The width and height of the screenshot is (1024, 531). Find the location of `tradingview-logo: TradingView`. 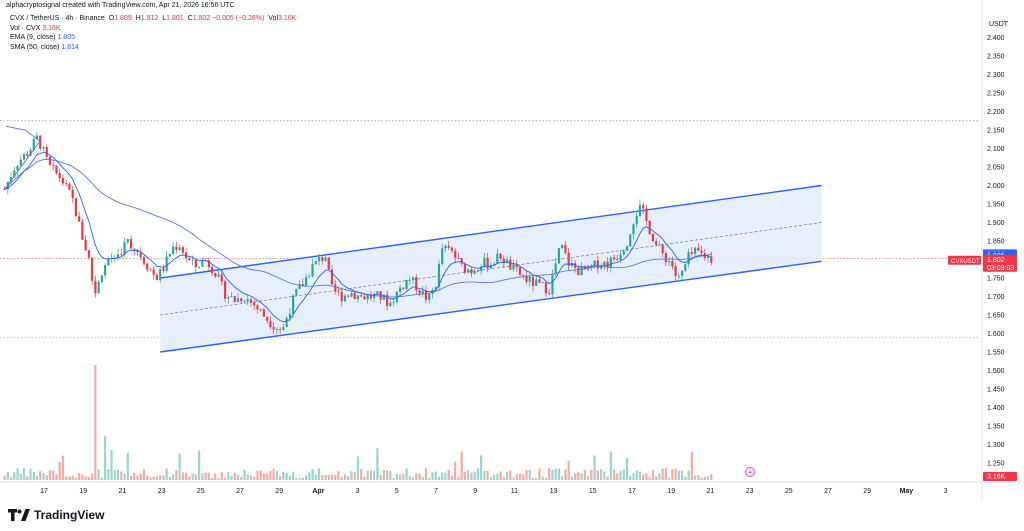

tradingview-logo: TradingView is located at coordinates (56, 515).